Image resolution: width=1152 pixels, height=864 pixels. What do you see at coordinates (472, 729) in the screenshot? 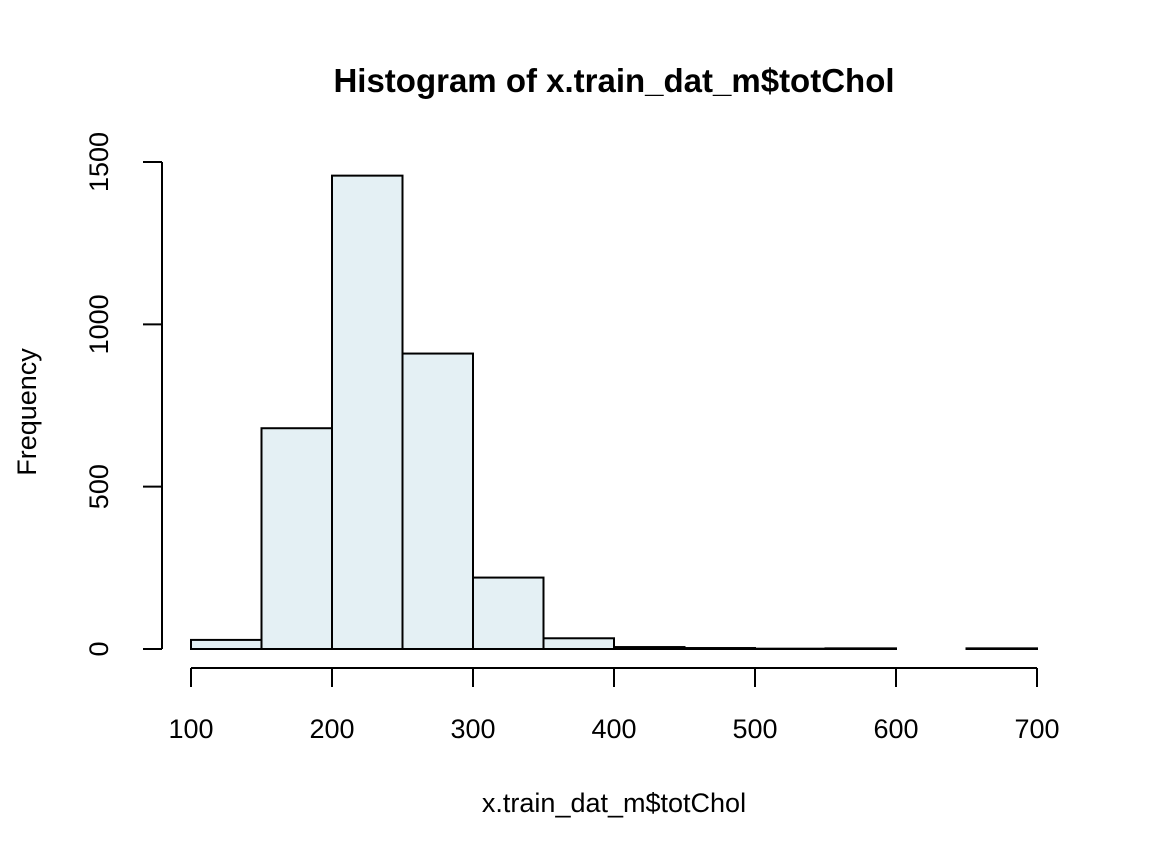
I see `x-tick-label-300: 300` at bounding box center [472, 729].